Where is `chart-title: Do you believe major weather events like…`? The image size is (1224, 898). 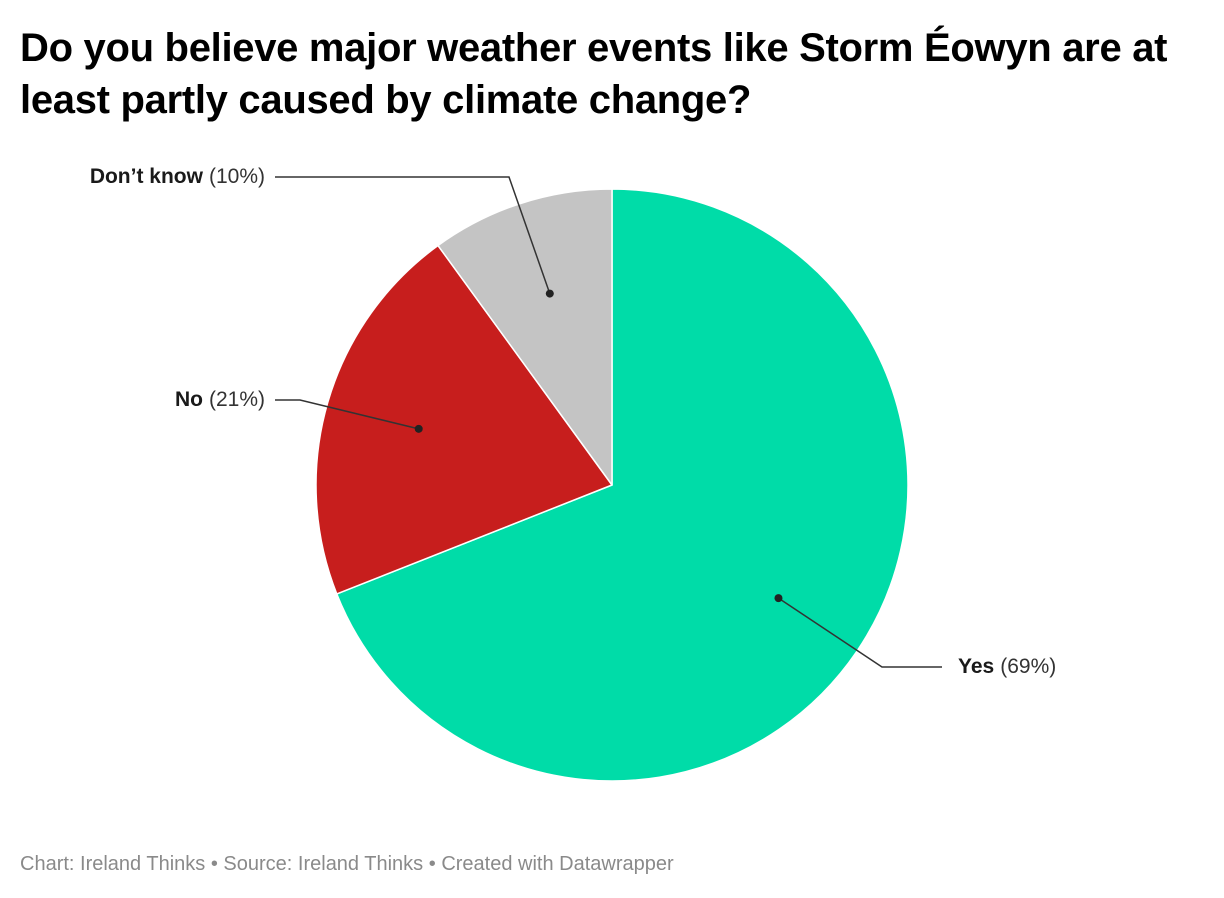
chart-title: Do you believe major weather events like… is located at coordinates (594, 74).